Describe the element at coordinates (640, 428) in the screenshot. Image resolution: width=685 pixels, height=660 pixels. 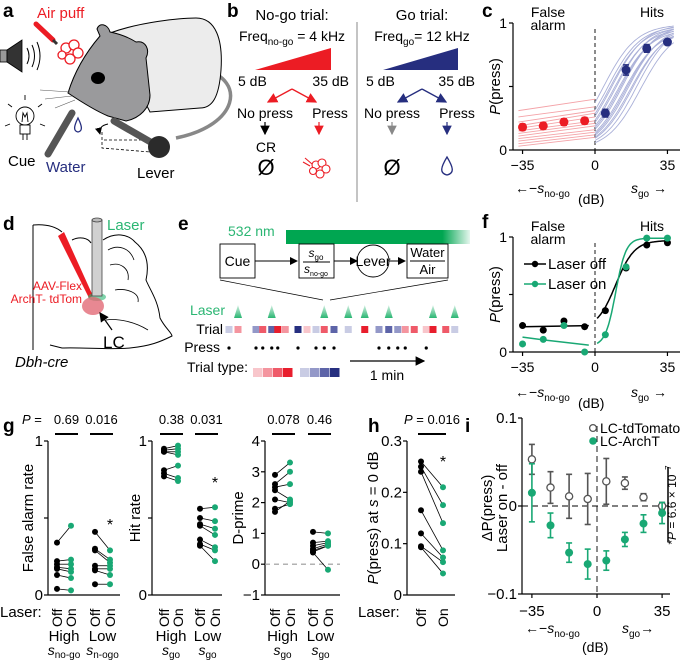
I see `legend-label: LC-tdTomato` at that location.